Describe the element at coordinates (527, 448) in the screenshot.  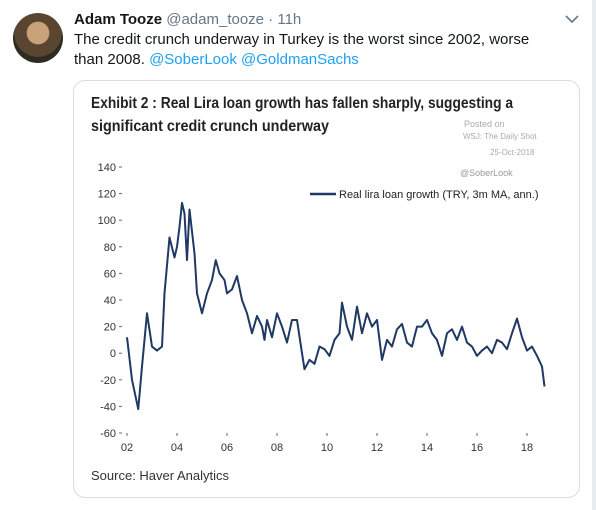
I see `x-tick-label: 18` at that location.